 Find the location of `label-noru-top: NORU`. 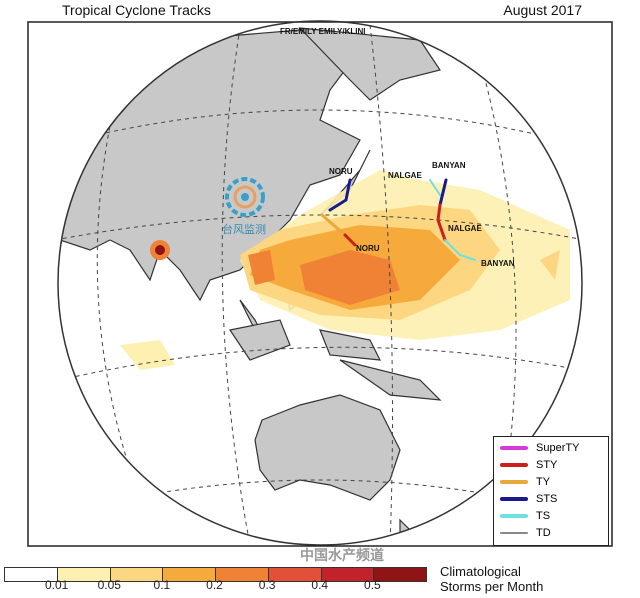

label-noru-top: NORU is located at coordinates (341, 171).